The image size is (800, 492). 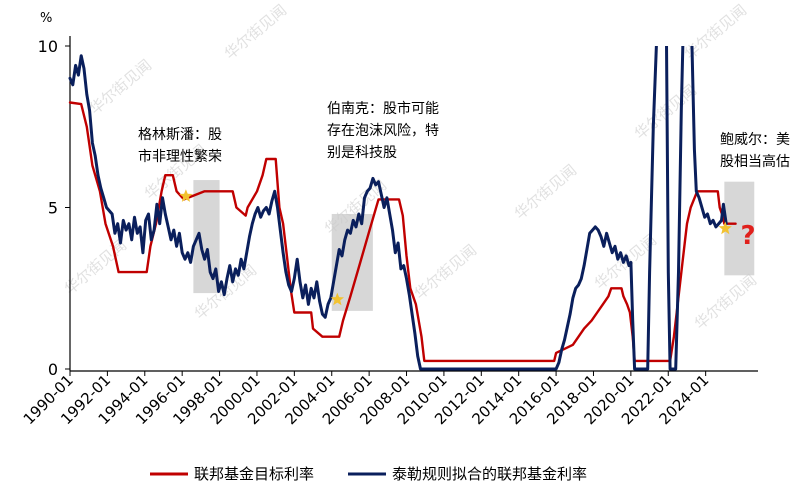 What do you see at coordinates (755, 161) in the screenshot?
I see `annotation-text: 股相当高估` at bounding box center [755, 161].